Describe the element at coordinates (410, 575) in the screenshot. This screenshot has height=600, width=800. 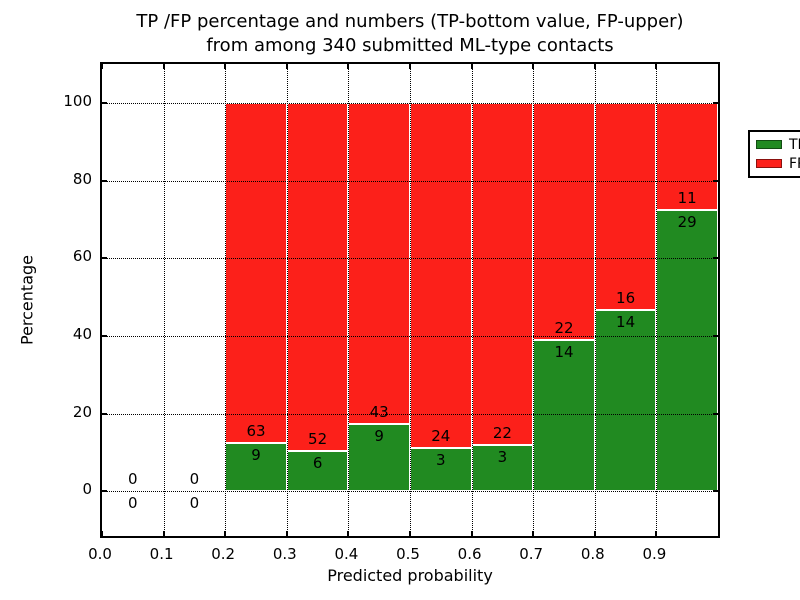
I see `x-axis-label: Predicted probability` at that location.